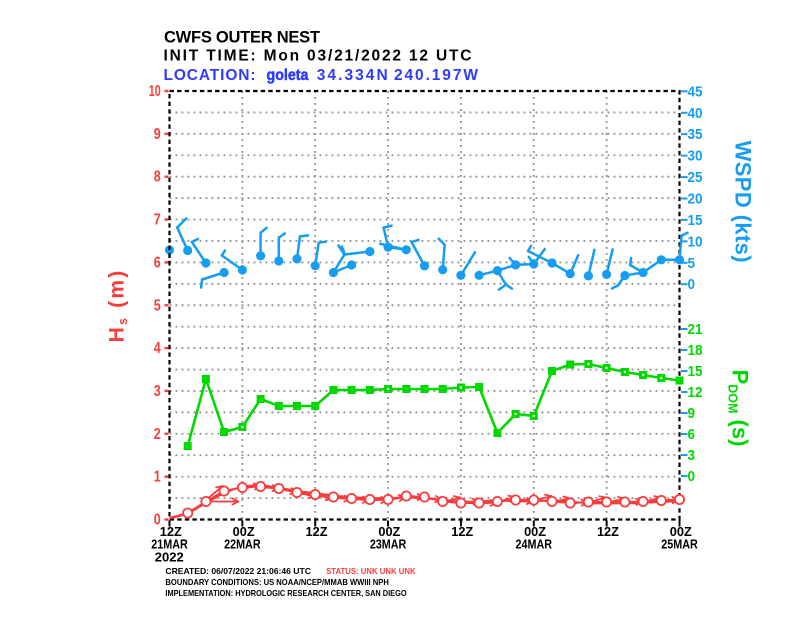  Describe the element at coordinates (157, 434) in the screenshot. I see `svg-text: 2` at that location.